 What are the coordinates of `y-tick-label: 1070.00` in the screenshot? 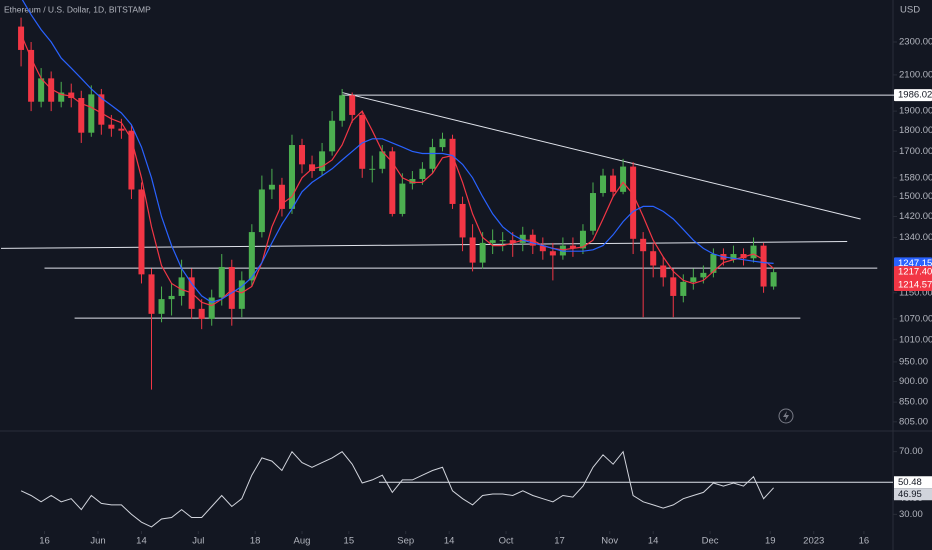 It's located at (915, 318).